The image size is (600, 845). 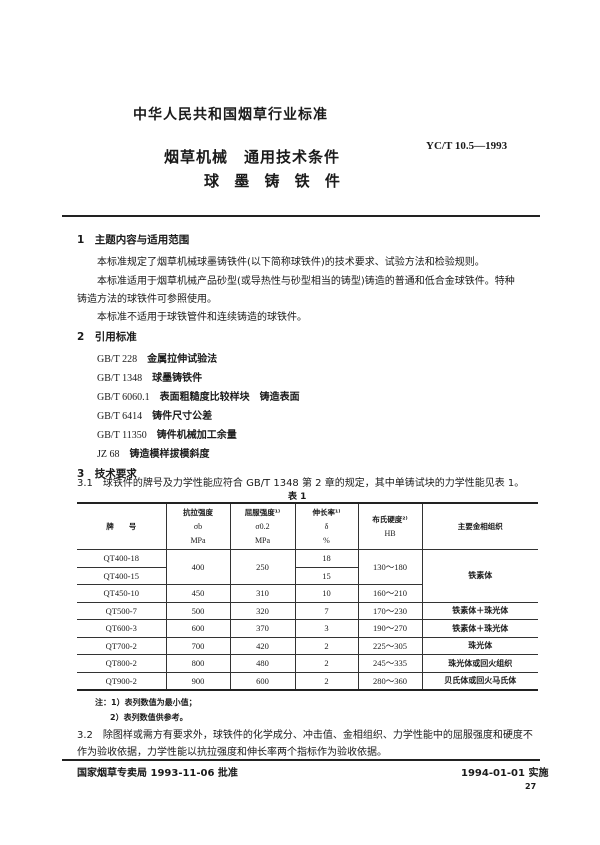 I want to click on cell-elongation: 10, so click(x=326, y=593).